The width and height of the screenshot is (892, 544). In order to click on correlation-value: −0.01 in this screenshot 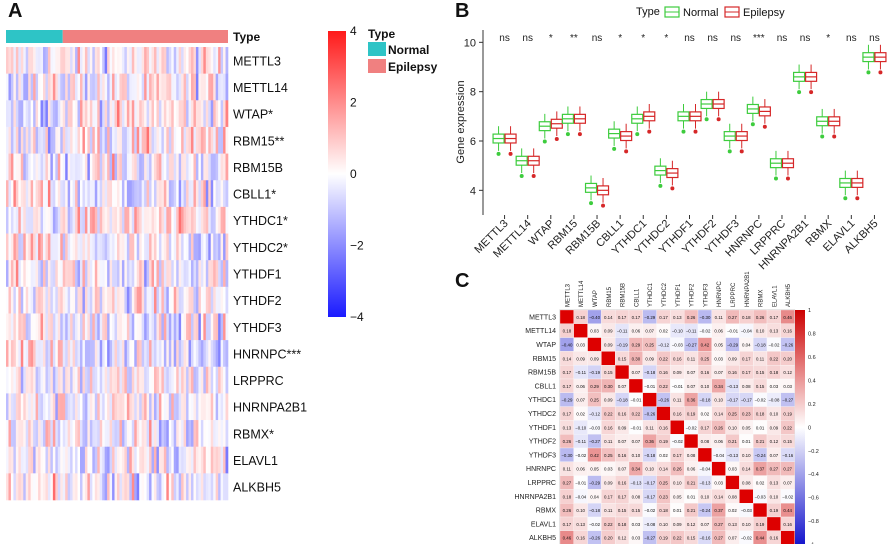, I will do `click(733, 331)`.